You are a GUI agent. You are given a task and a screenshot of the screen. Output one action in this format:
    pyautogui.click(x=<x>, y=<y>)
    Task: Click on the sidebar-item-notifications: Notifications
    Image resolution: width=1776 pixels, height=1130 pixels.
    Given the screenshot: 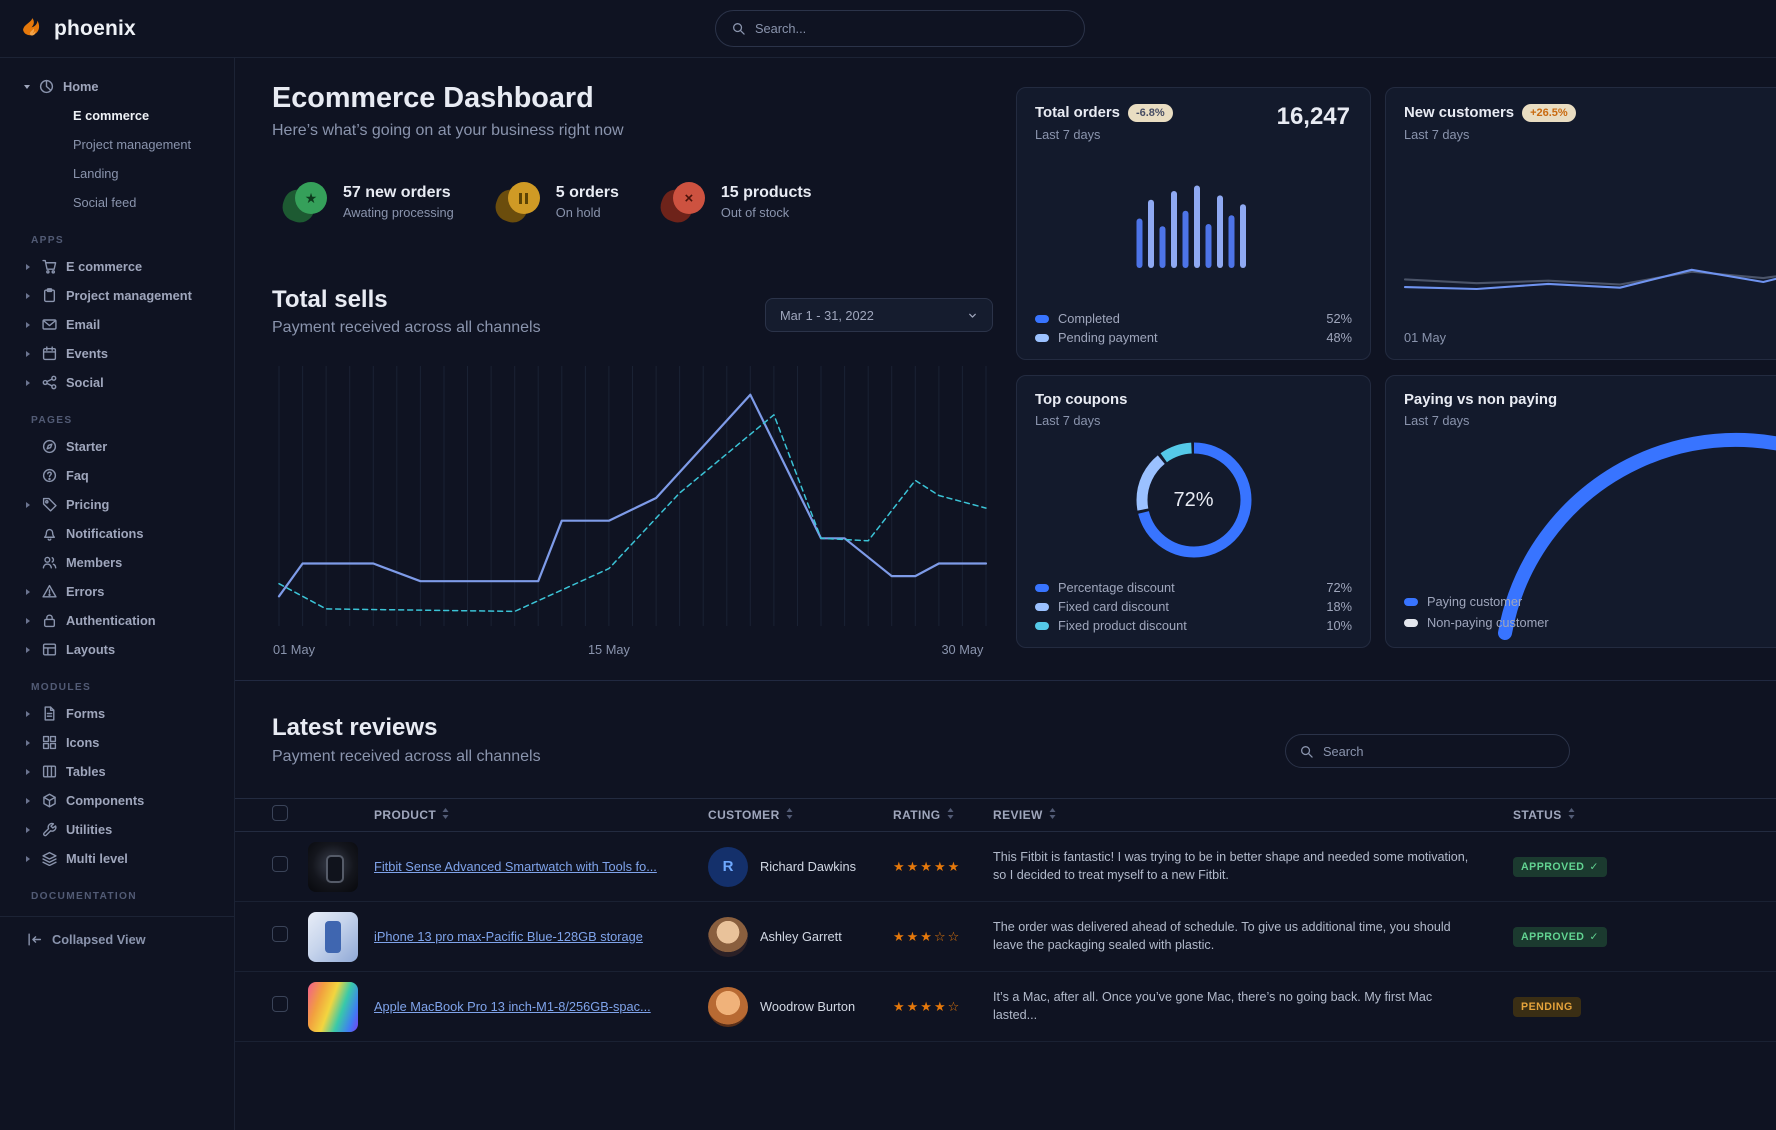 What is the action you would take?
    pyautogui.click(x=117, y=533)
    